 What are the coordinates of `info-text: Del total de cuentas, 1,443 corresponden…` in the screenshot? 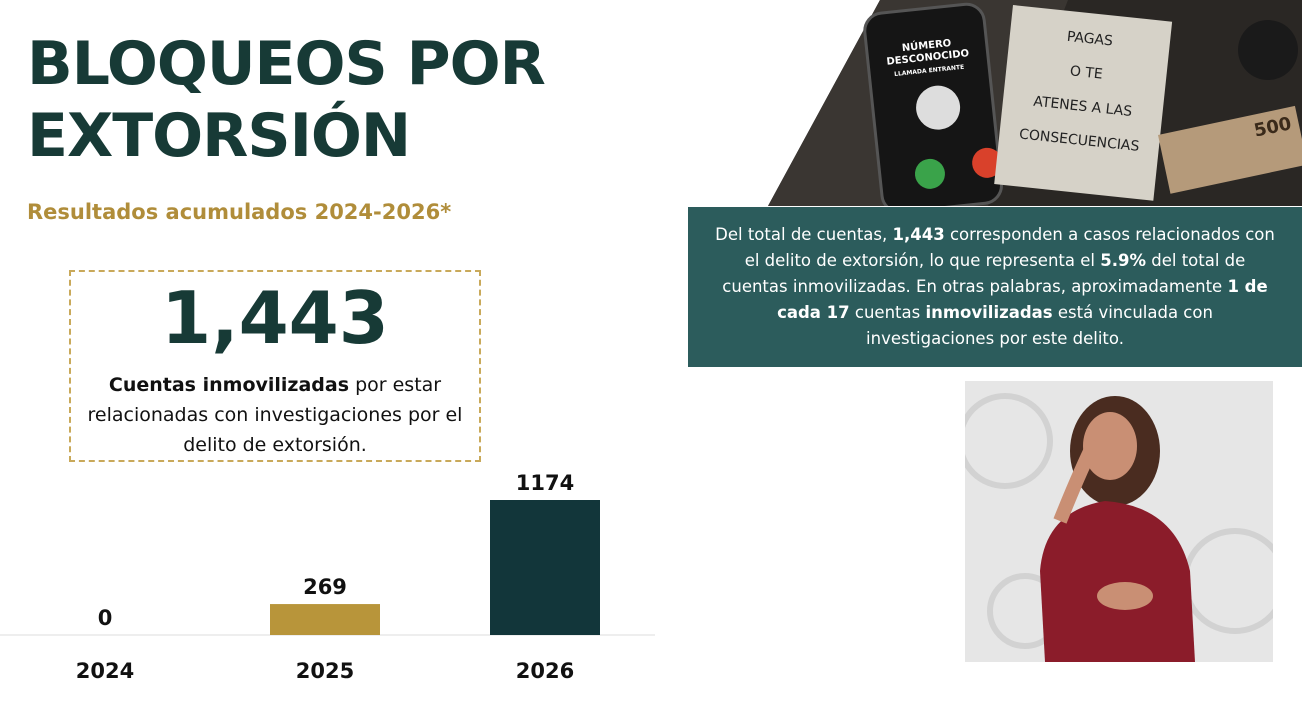 It's located at (995, 287).